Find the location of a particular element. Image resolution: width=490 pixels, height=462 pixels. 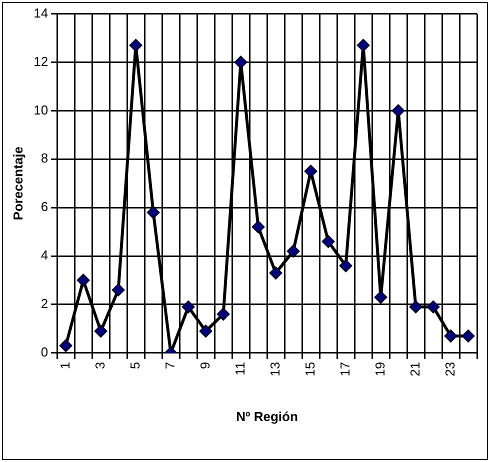

x-axis-title: Nº Región is located at coordinates (267, 416).